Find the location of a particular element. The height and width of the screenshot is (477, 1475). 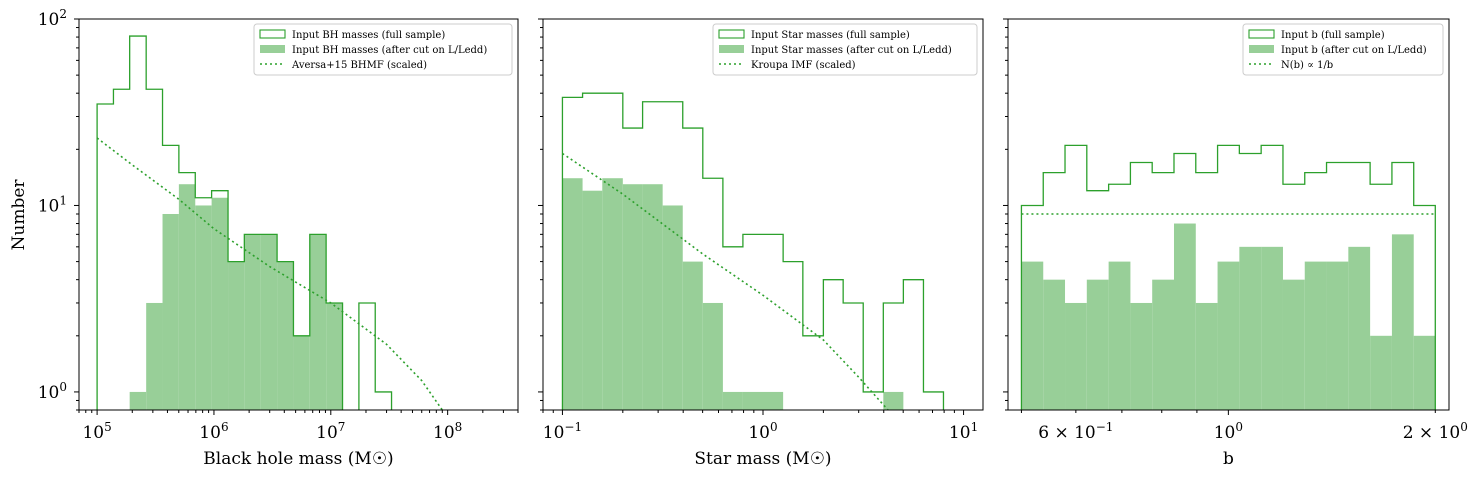

legend-entry: Input BH masses (full sample) is located at coordinates (368, 35).